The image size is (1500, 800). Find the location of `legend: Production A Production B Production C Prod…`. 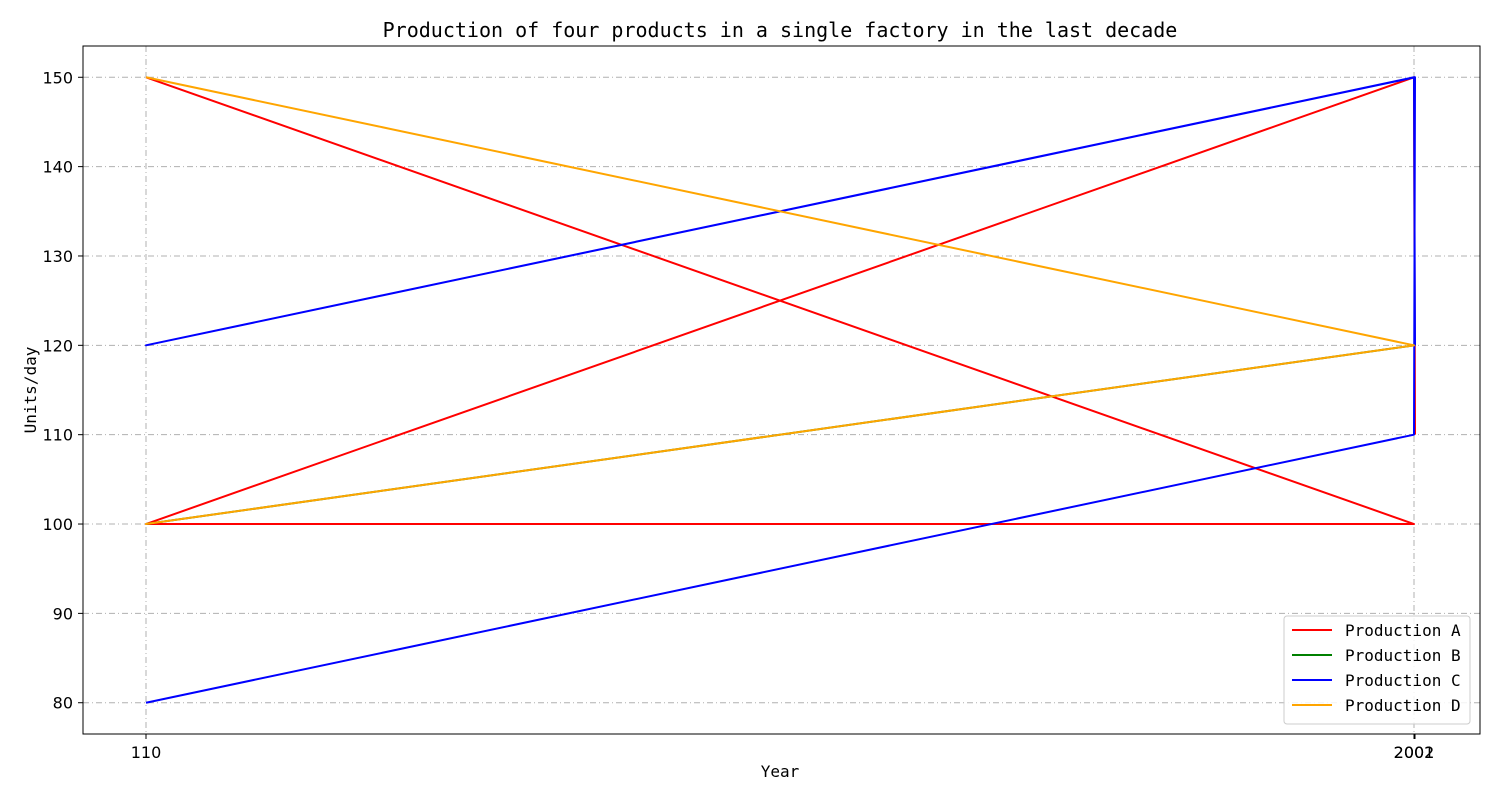

legend: Production A Production B Production C Prod… is located at coordinates (1377, 670).